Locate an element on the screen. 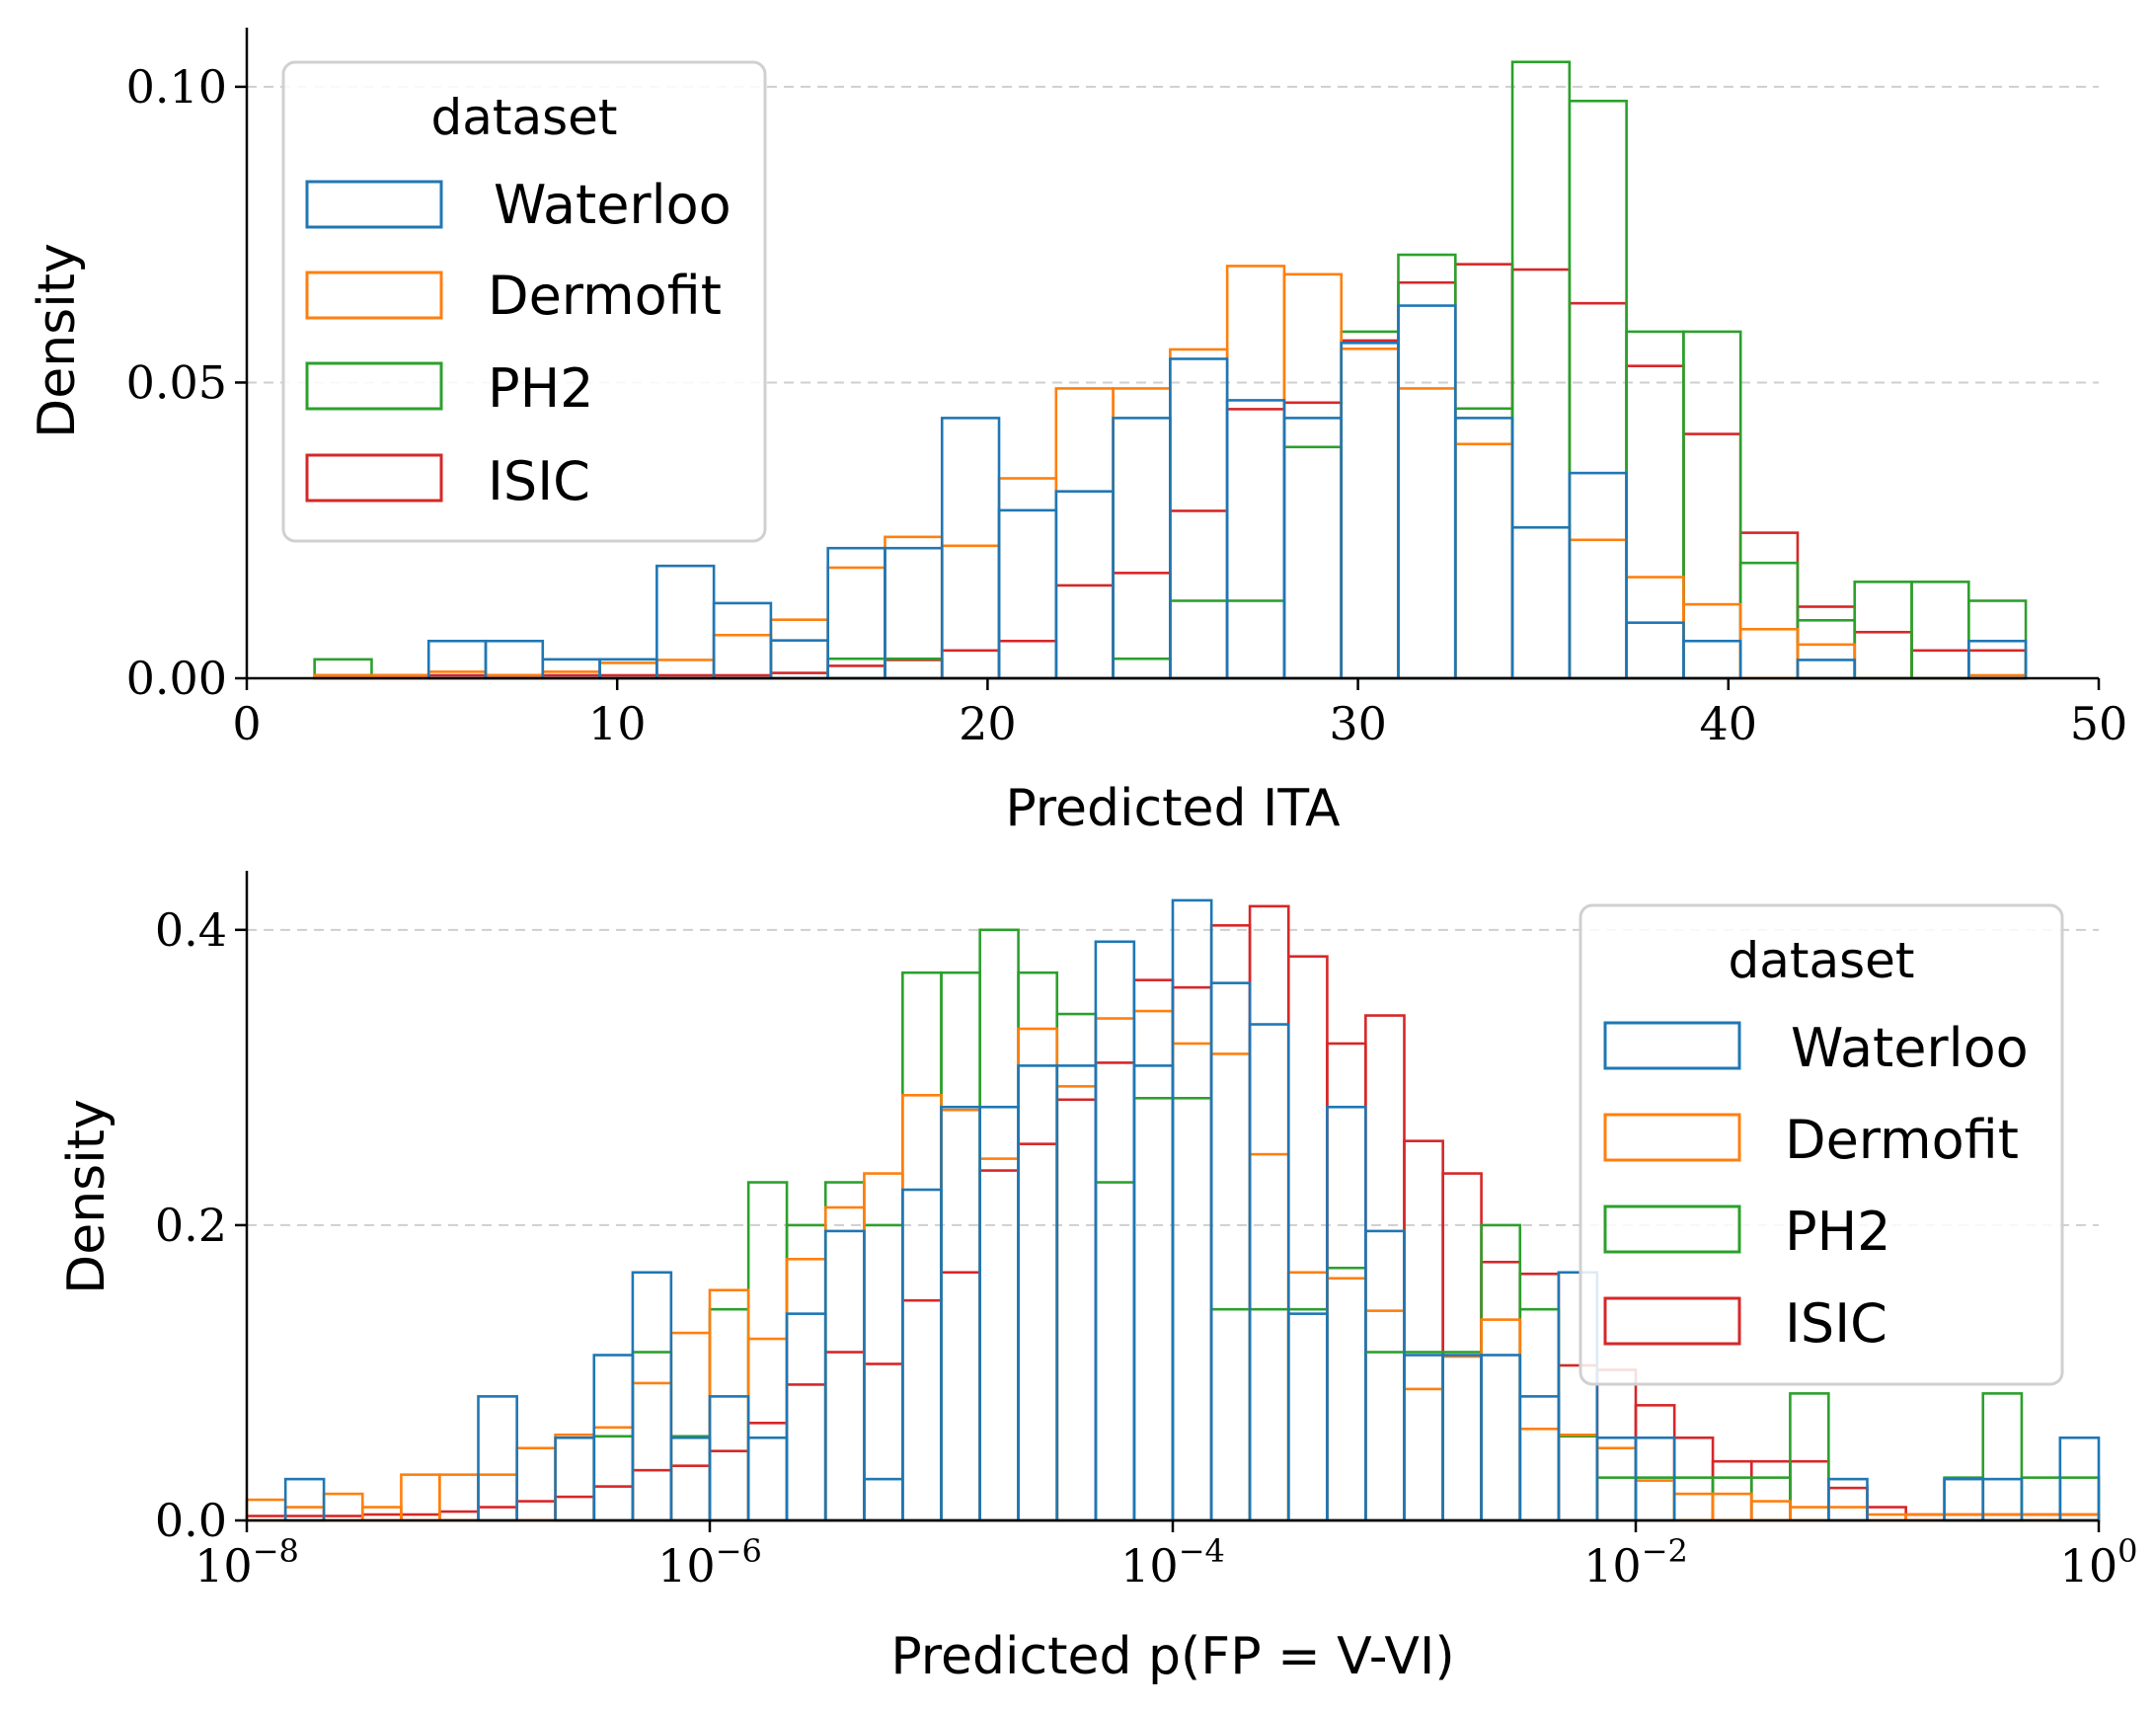  legend: dataset Waterloo Dermofit PH2 ISIC is located at coordinates (524, 301).